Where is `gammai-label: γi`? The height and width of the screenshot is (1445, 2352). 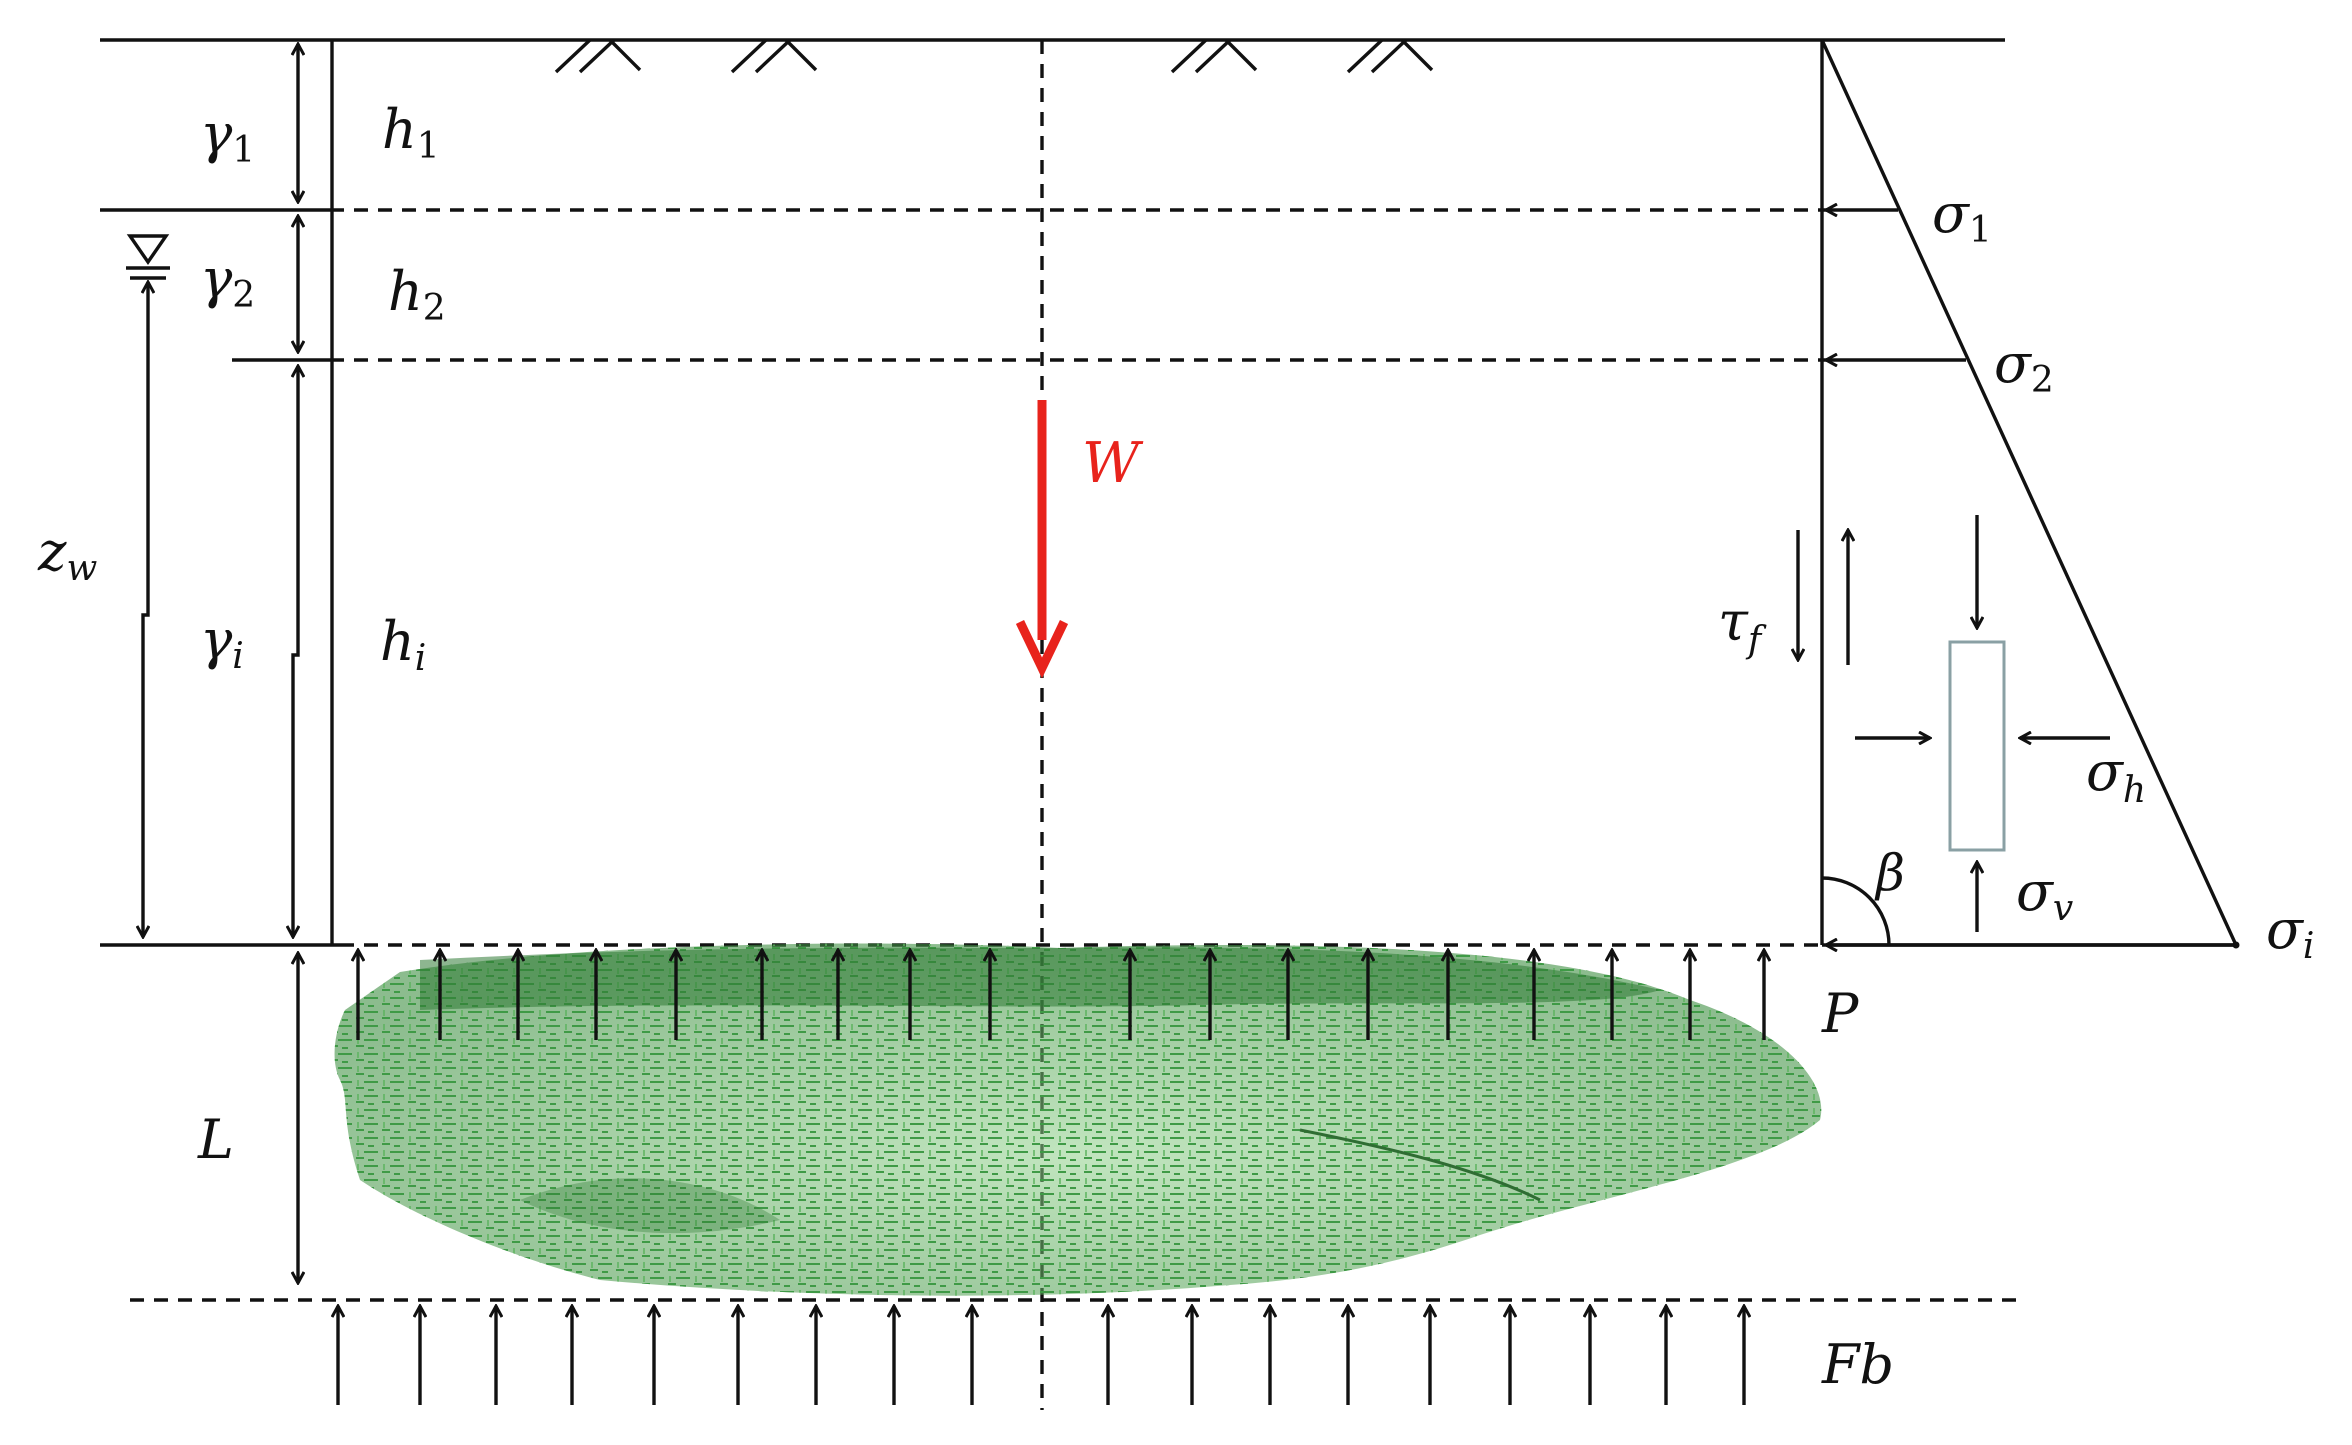 gammai-label: γi is located at coordinates (222, 642).